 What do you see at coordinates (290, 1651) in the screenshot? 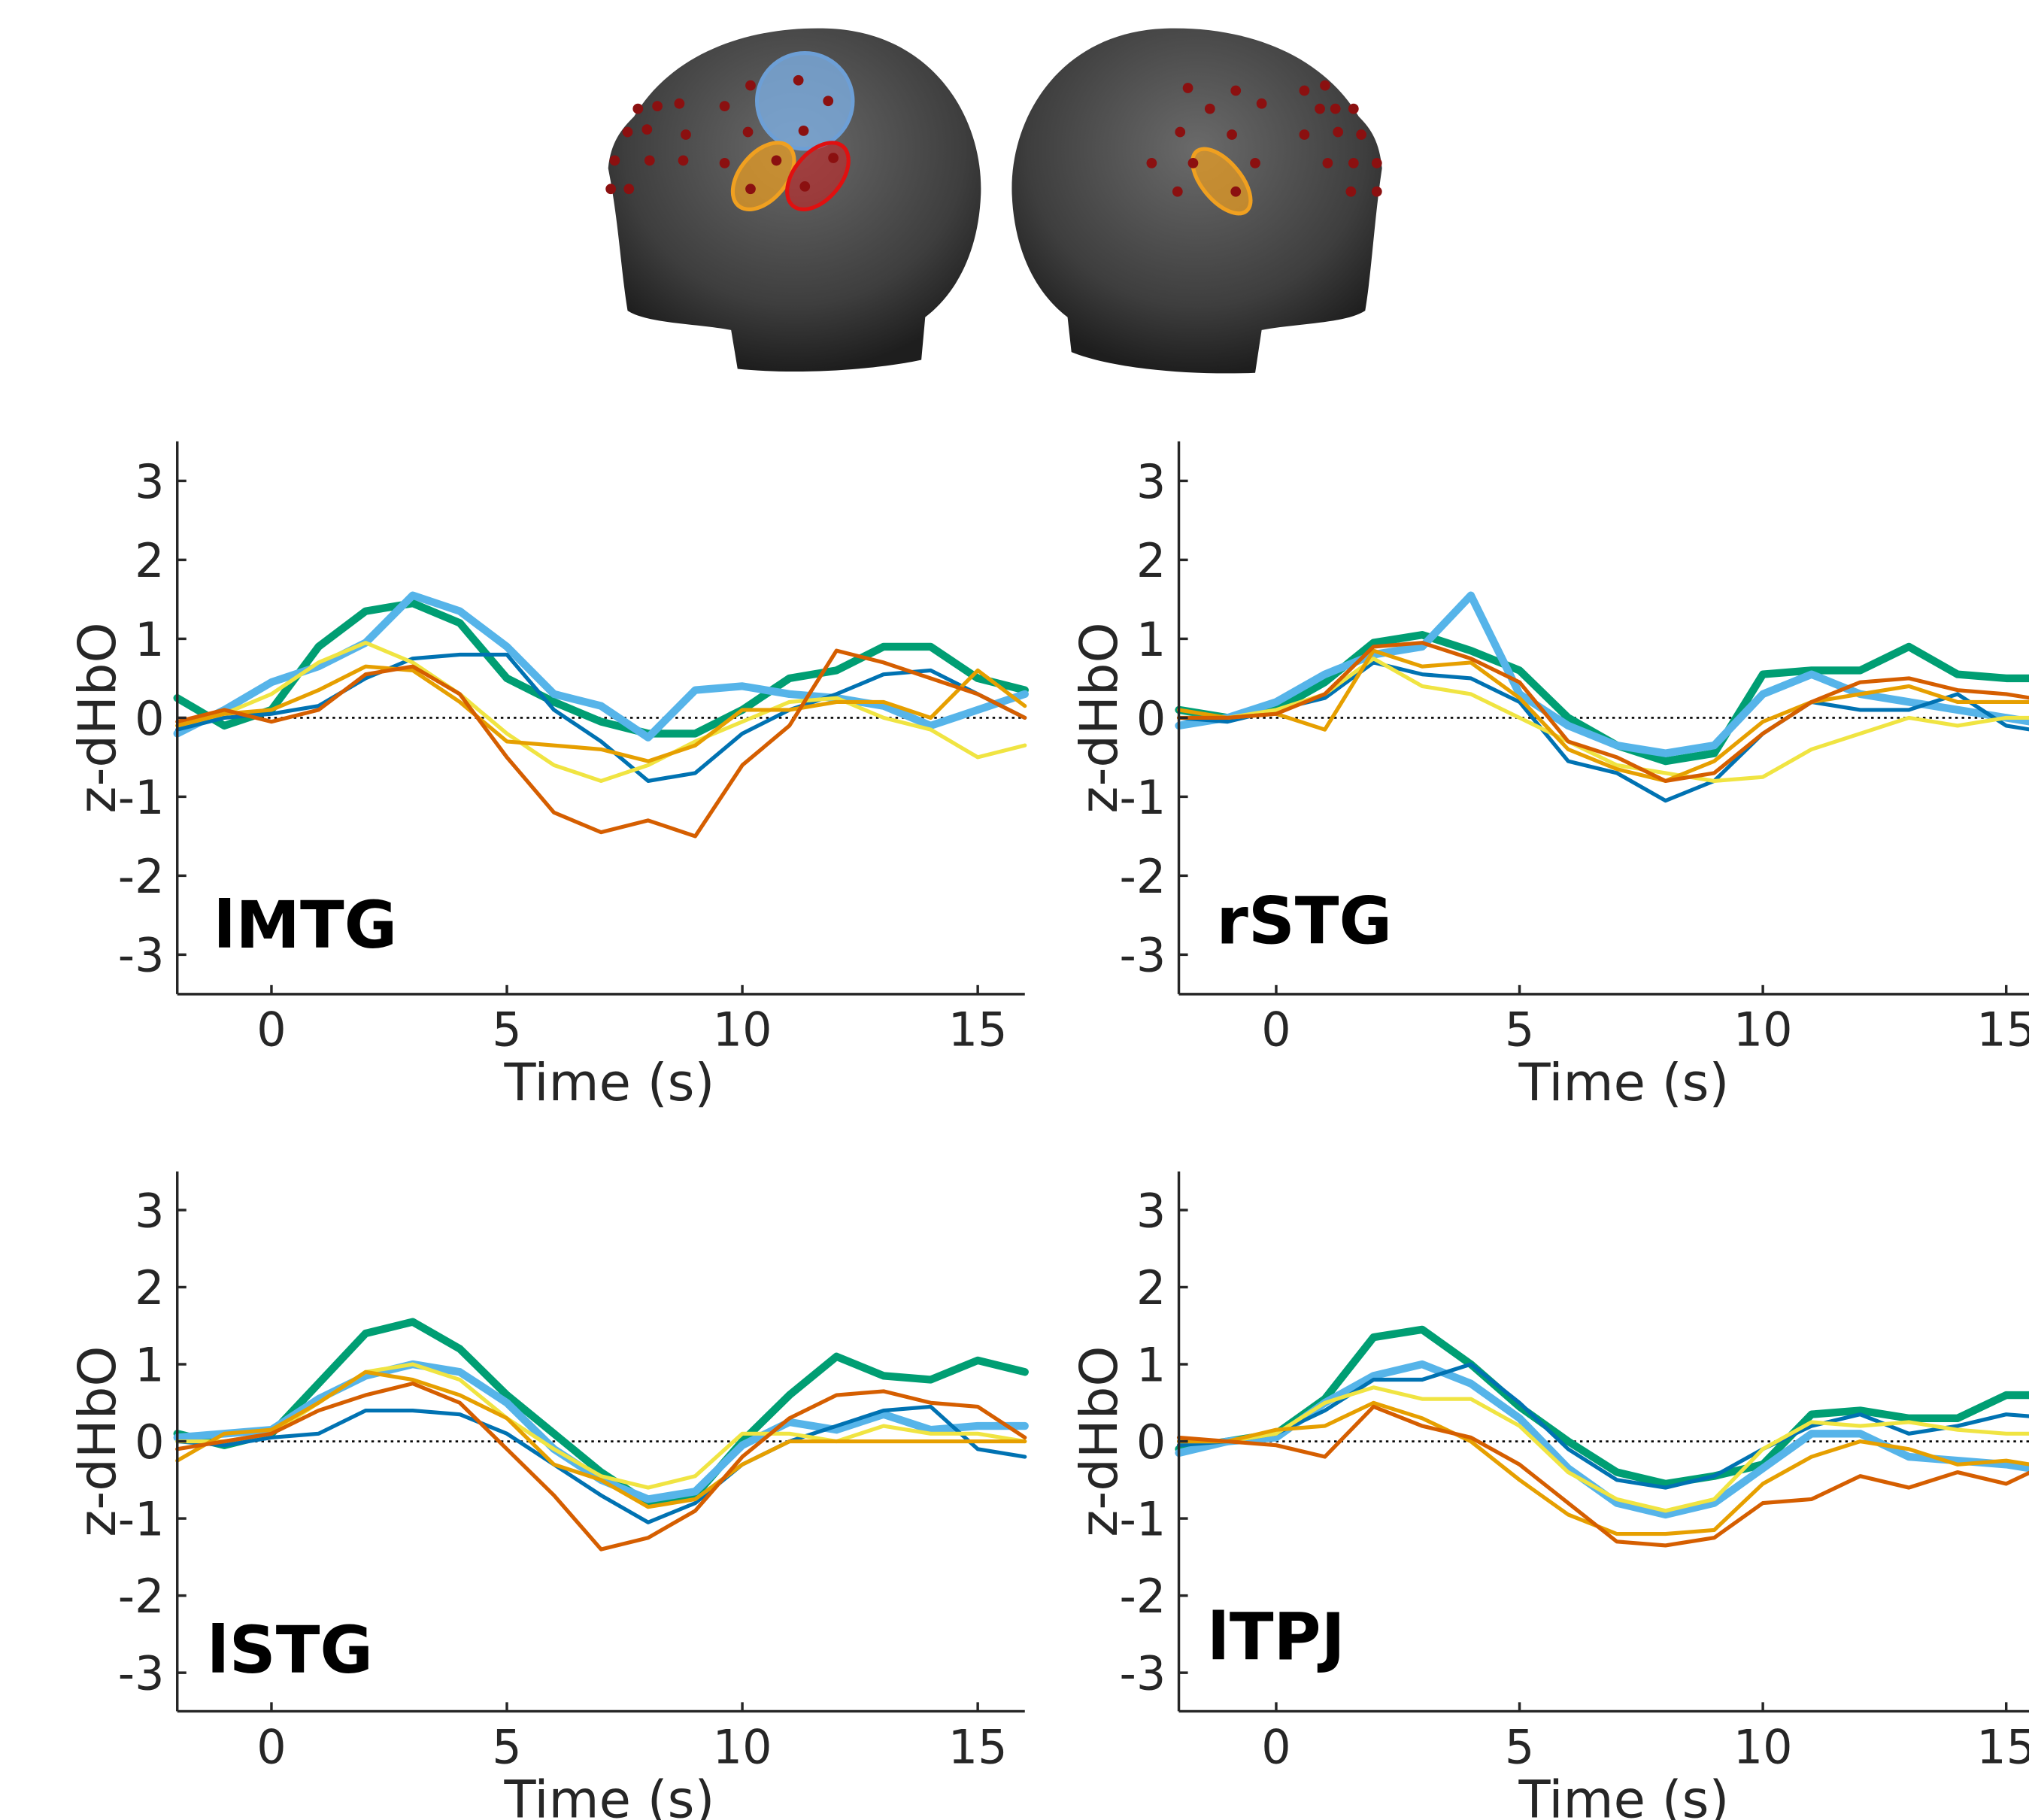
I see `panel-label: lSTG` at bounding box center [290, 1651].